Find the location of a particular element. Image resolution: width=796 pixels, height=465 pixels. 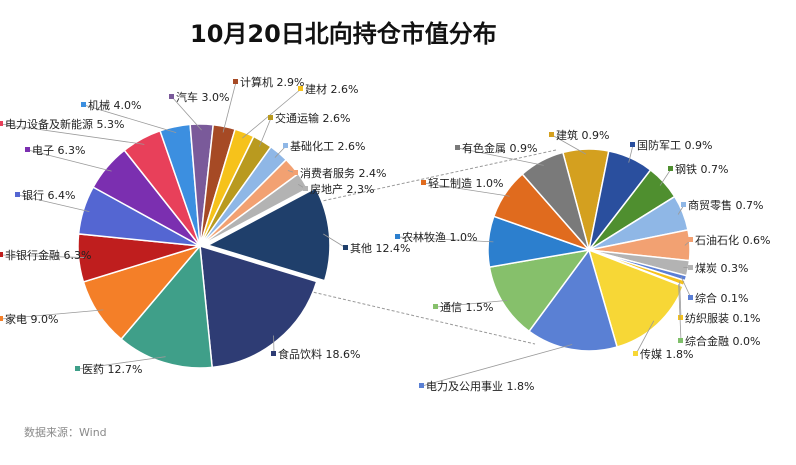

slice-label-1-4: 非银行金融 6.3% is located at coordinates (48, 255).